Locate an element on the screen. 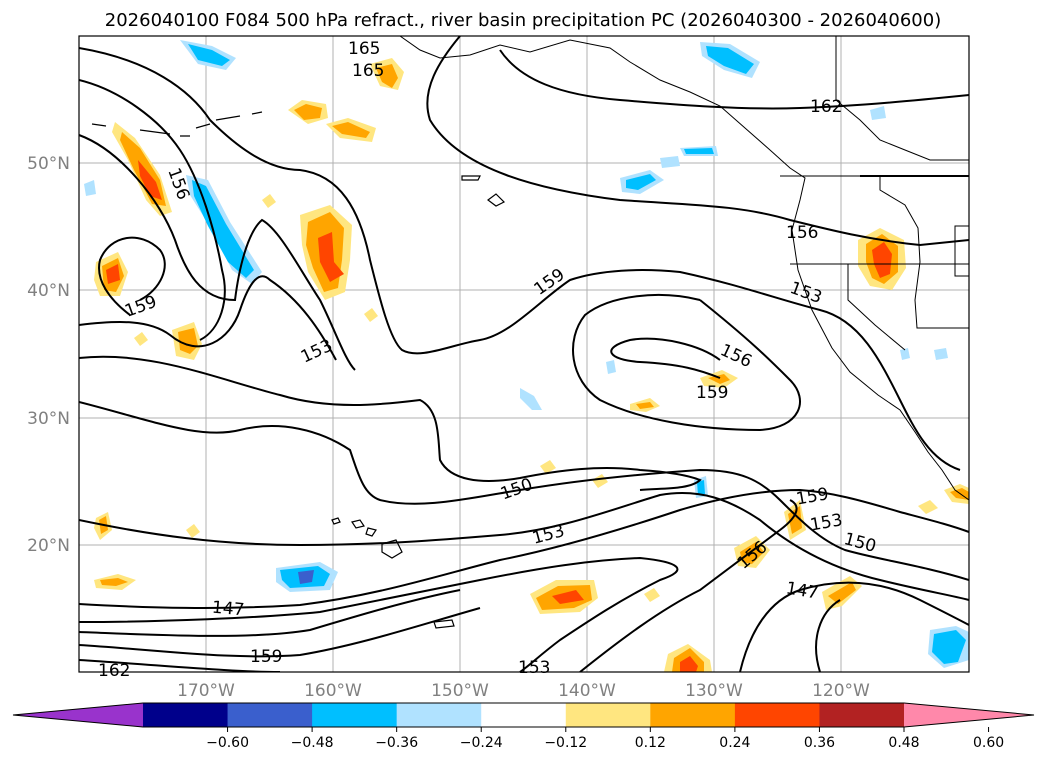 The width and height of the screenshot is (1047, 765). lon-label: 150°W is located at coordinates (460, 691).